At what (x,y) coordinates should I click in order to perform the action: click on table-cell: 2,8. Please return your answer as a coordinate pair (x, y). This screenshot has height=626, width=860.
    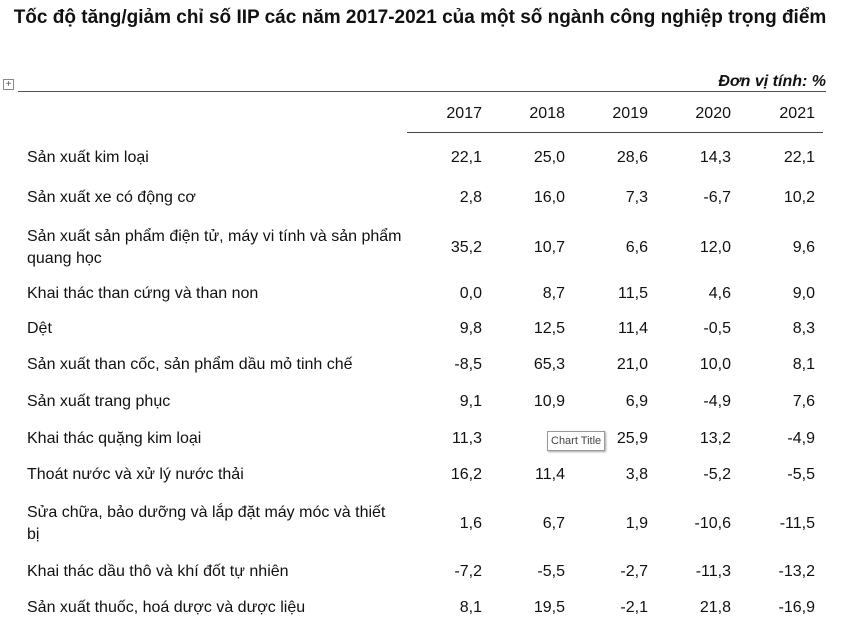
    Looking at the image, I should click on (470, 197).